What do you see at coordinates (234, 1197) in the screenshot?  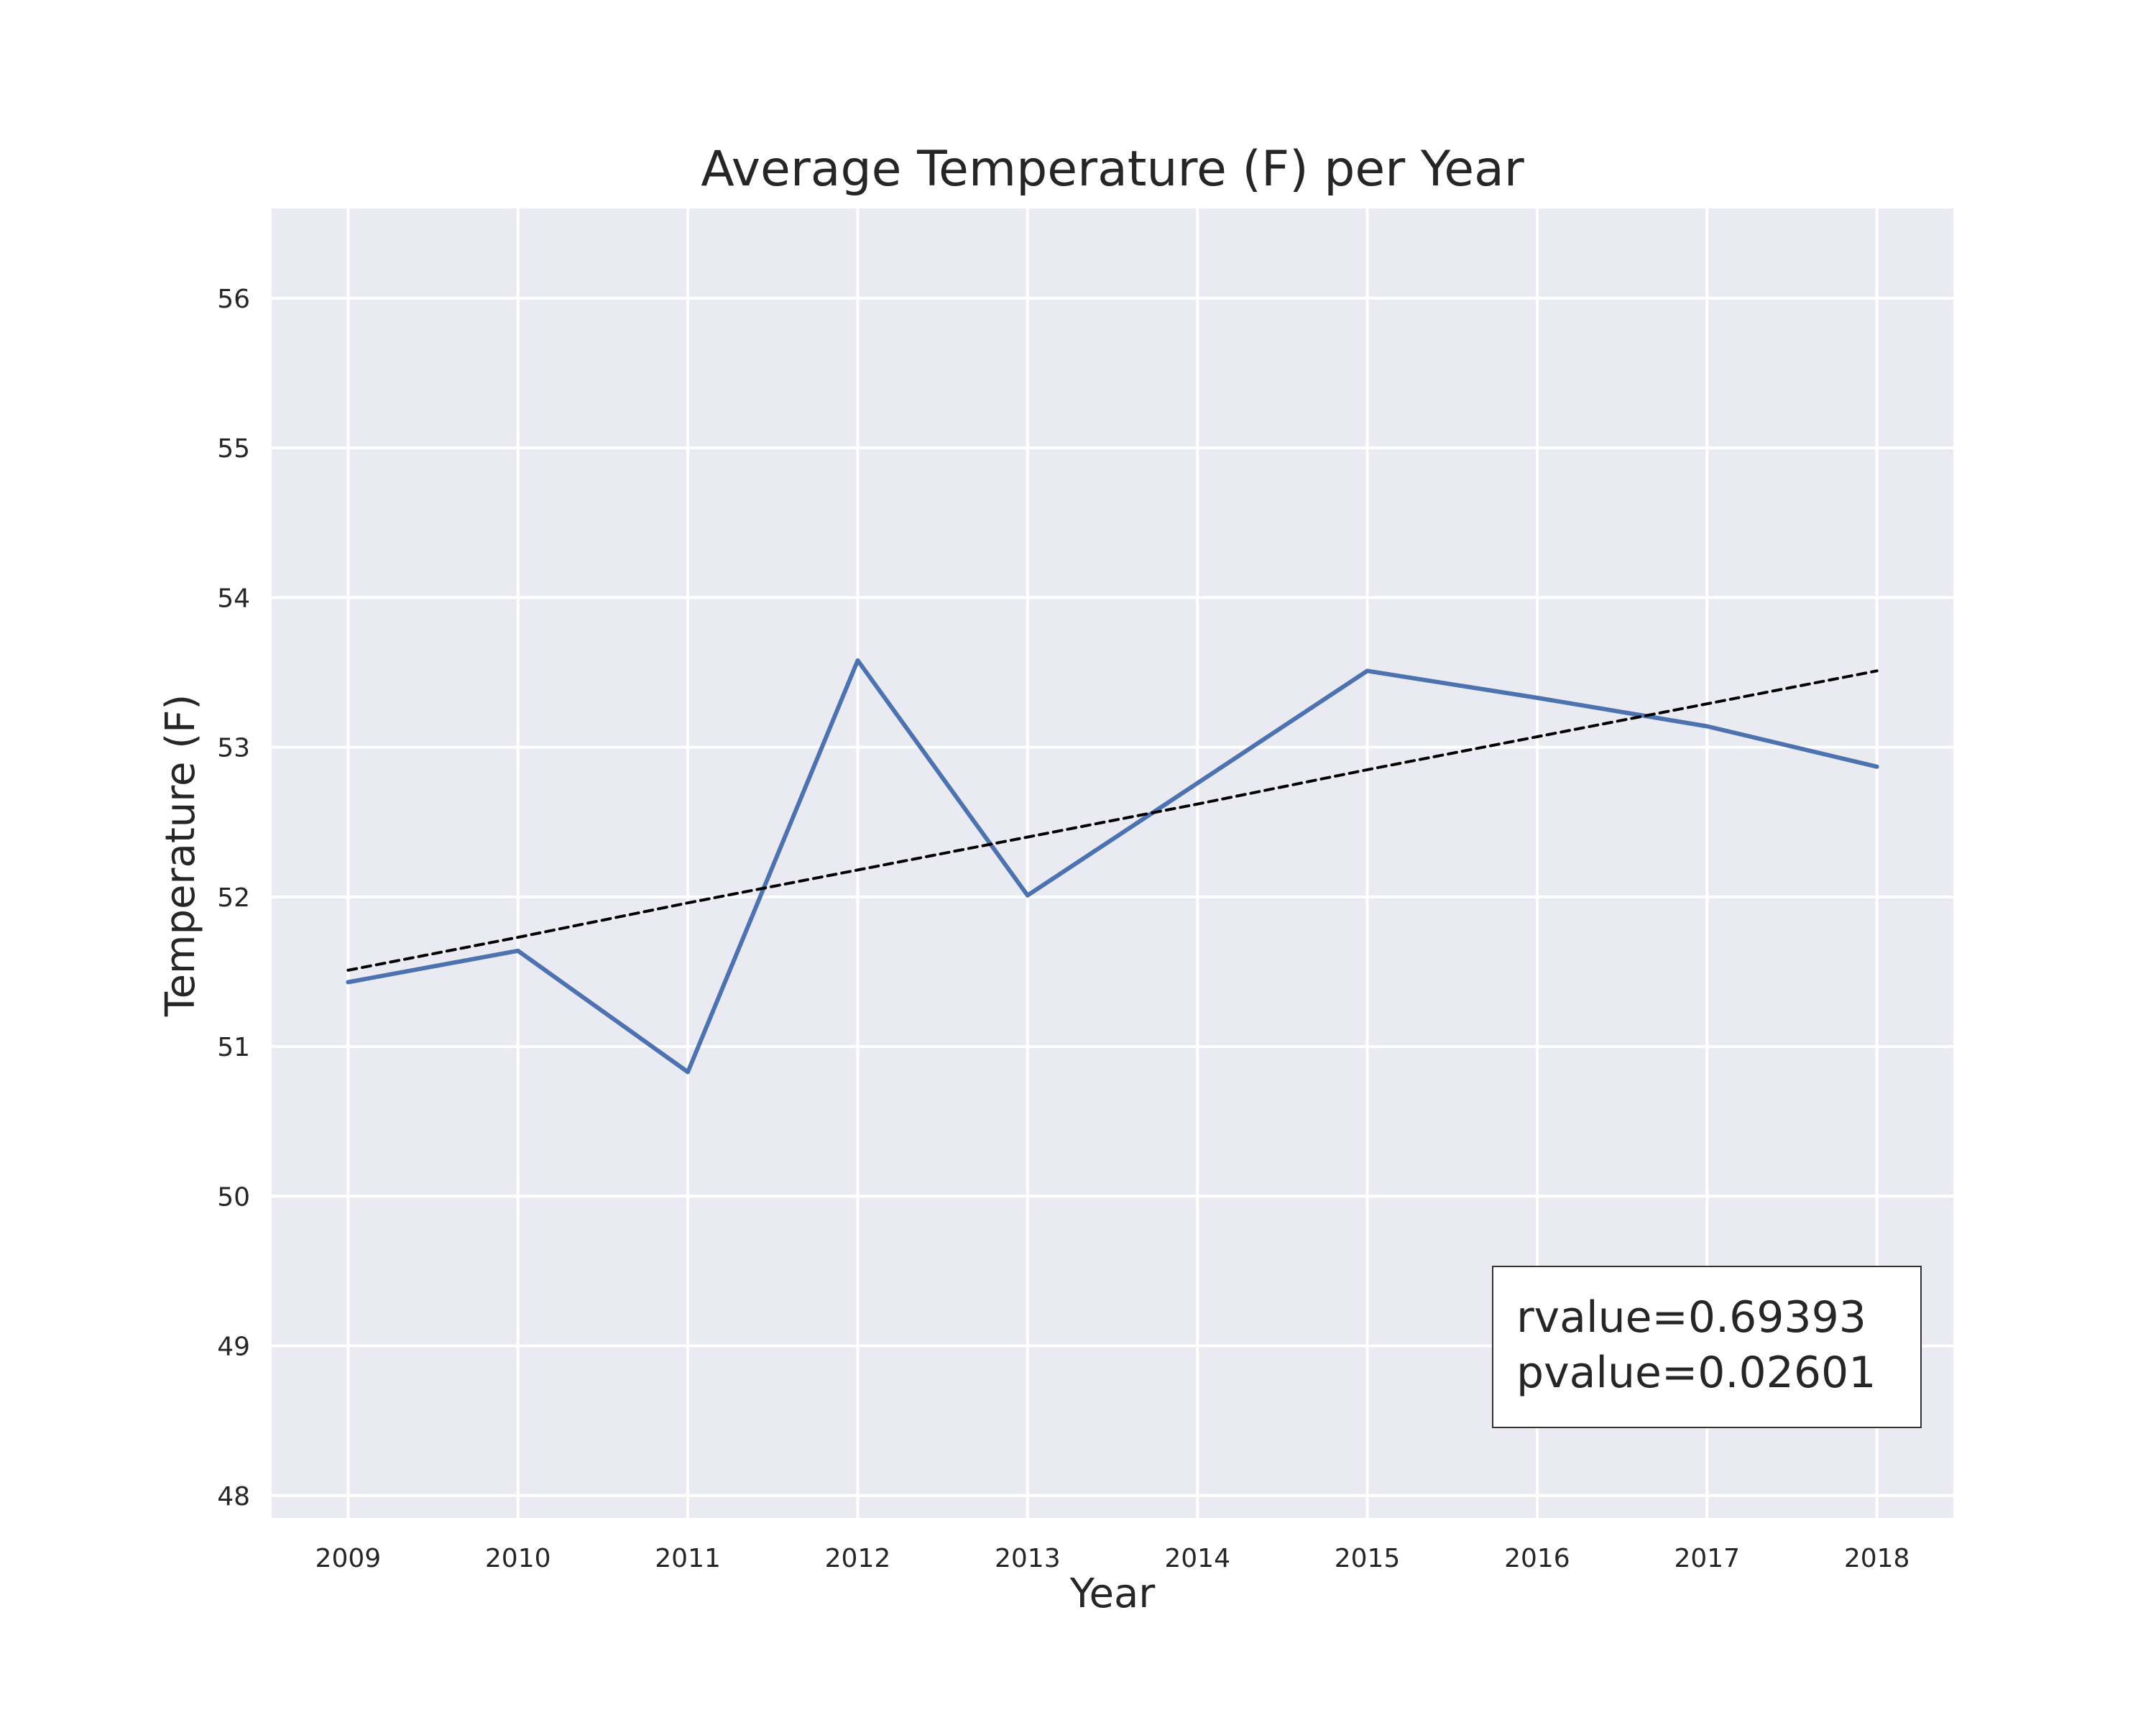 I see `y-tick-label: 50` at bounding box center [234, 1197].